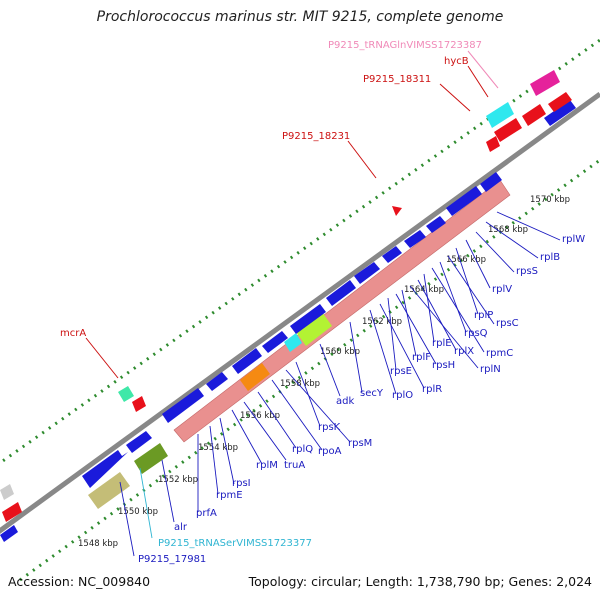 This screenshot has height=600, width=600. What do you see at coordinates (294, 465) in the screenshot?
I see `gene-label: truA` at bounding box center [294, 465].